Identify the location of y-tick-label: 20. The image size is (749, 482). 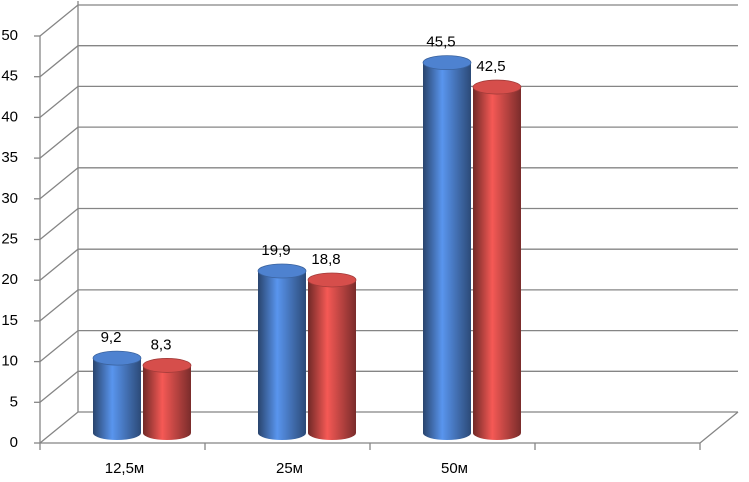
(9, 279).